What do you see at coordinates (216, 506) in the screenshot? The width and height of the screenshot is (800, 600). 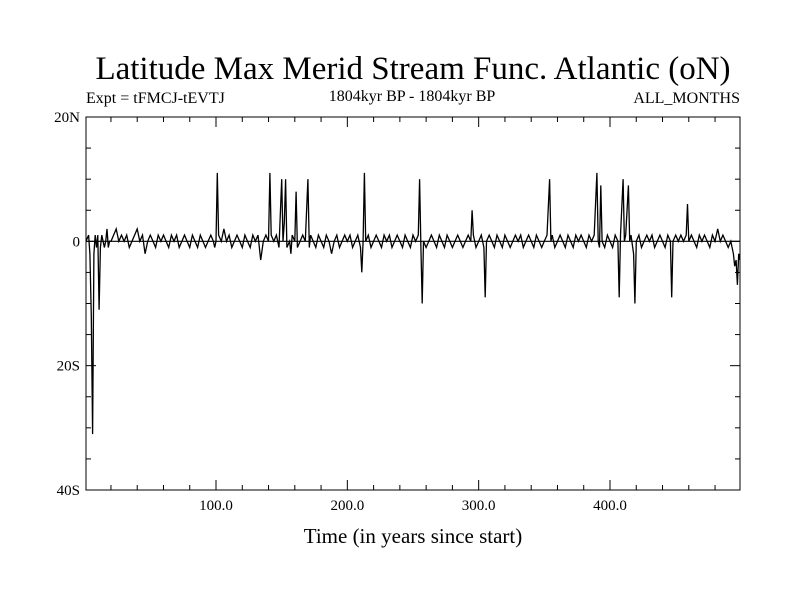 I see `x-tick-label: 100.0` at bounding box center [216, 506].